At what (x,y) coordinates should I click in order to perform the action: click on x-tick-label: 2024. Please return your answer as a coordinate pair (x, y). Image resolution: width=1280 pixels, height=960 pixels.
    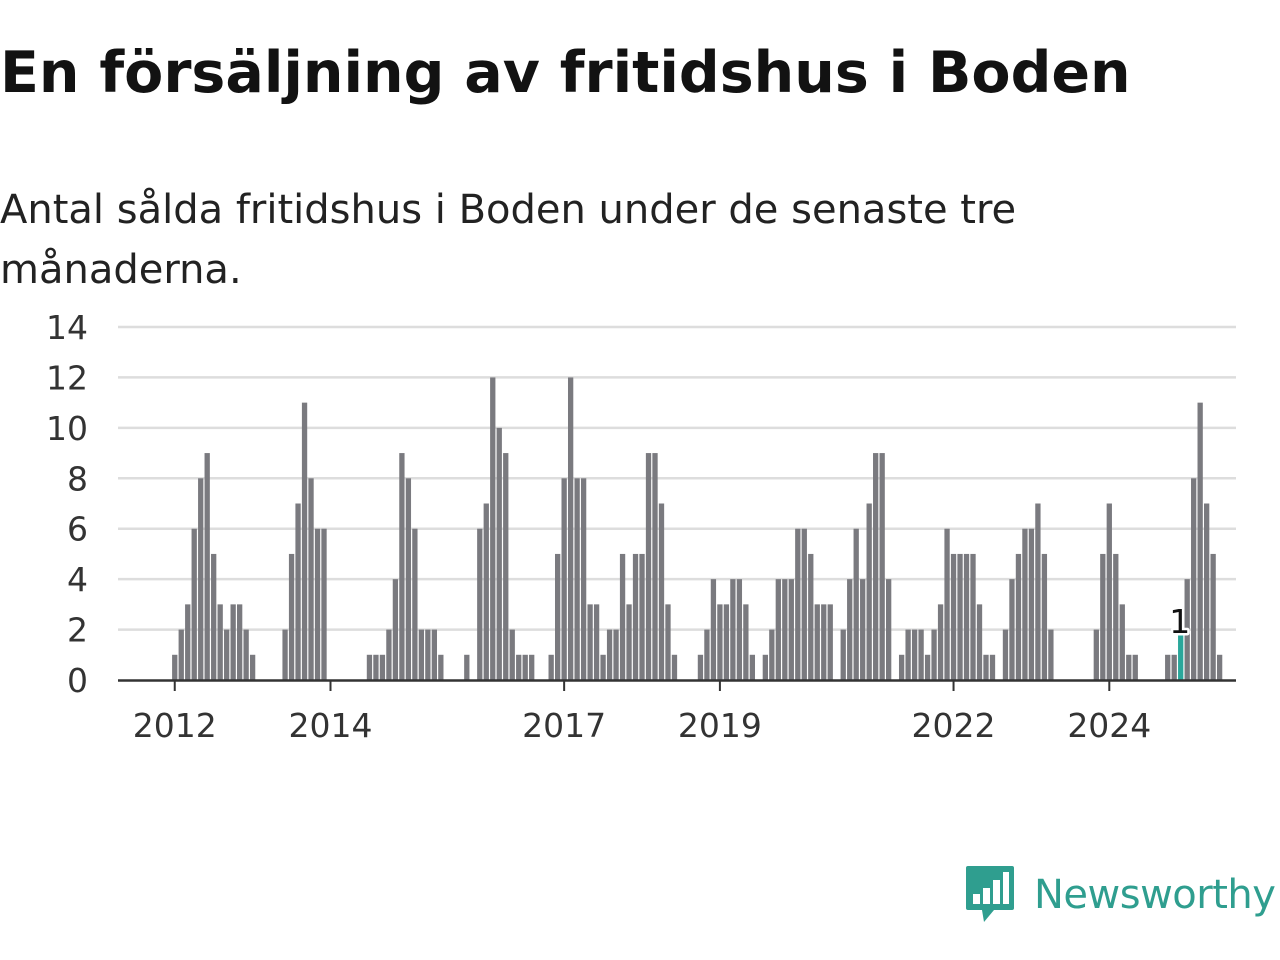
    Looking at the image, I should click on (1109, 725).